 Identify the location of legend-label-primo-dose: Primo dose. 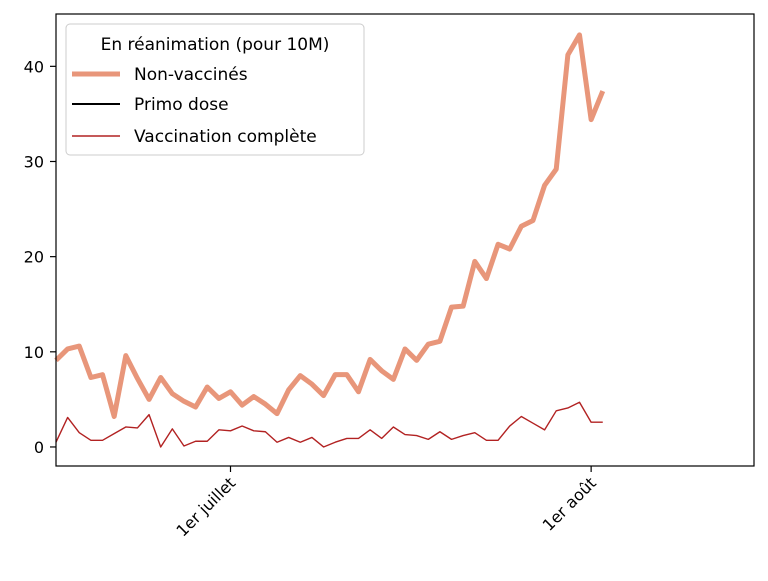
(181, 105).